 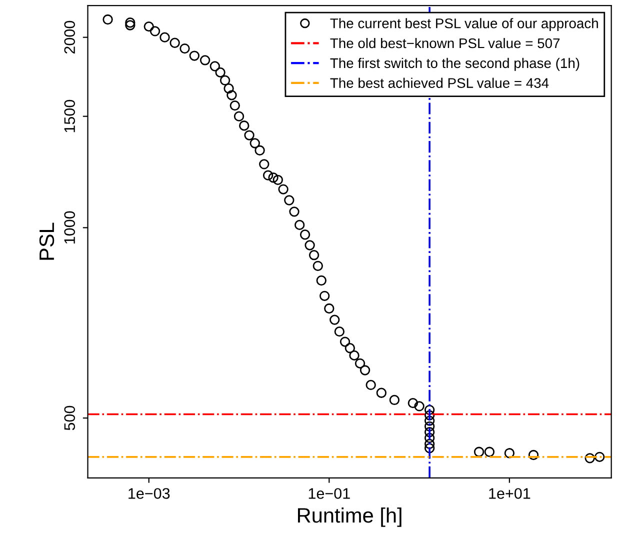 I want to click on ref-line-label: The first switch to the second phase (1h), so click(x=455, y=64).